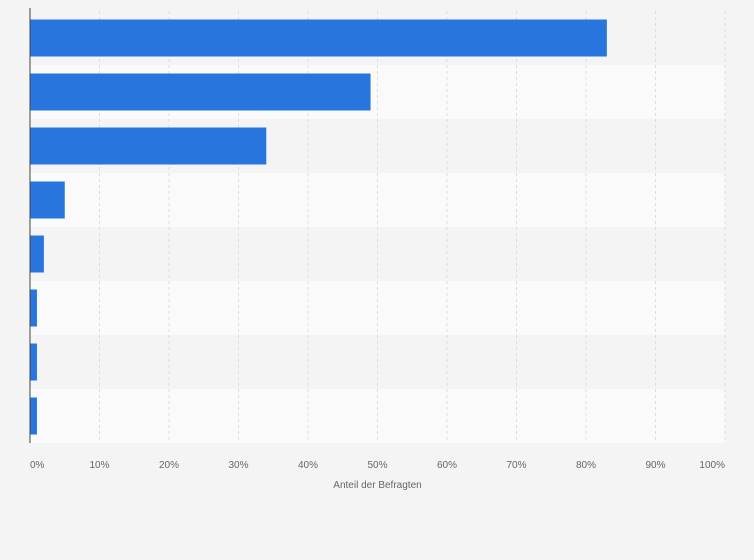 Image resolution: width=754 pixels, height=560 pixels. I want to click on x-tick-label: 30%, so click(238, 465).